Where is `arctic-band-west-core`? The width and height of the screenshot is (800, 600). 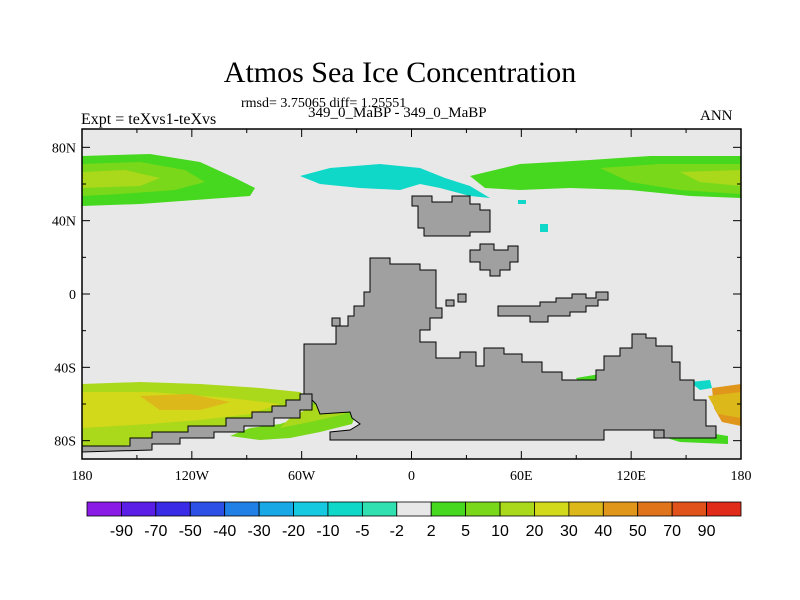
arctic-band-west-core is located at coordinates (121, 179).